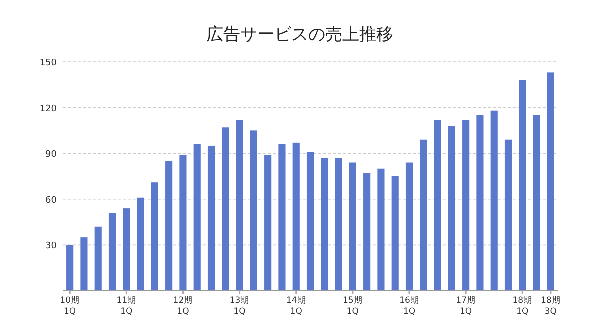 This screenshot has height=324, width=600. What do you see at coordinates (522, 306) in the screenshot?
I see `x-tick-label: 18期 1Q` at bounding box center [522, 306].